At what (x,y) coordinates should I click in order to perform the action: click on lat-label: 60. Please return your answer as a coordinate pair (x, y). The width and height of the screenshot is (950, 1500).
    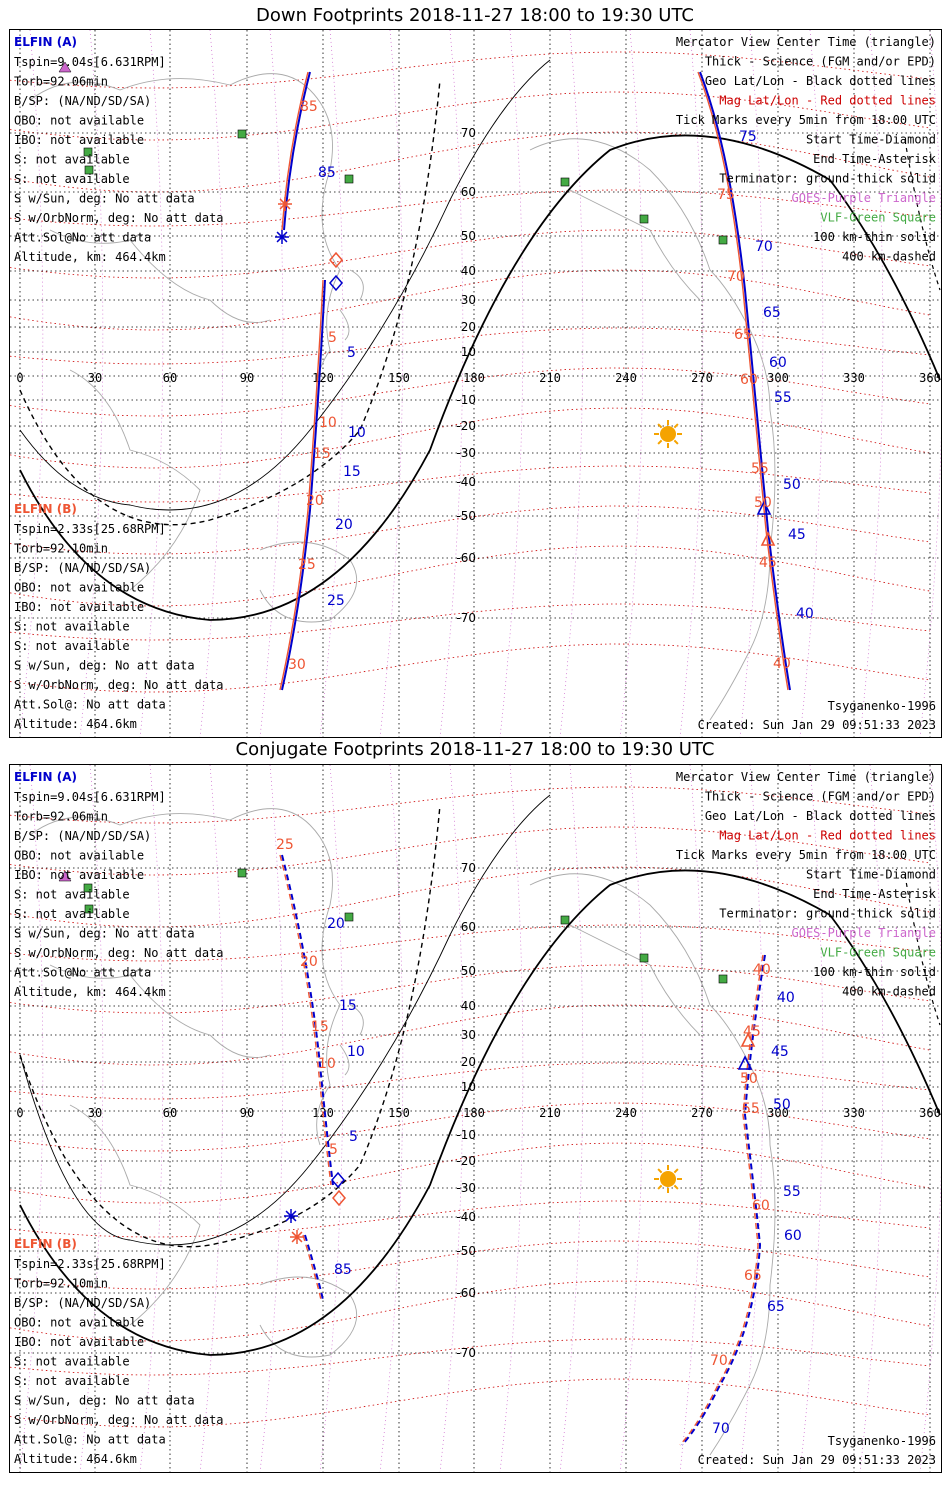
    Looking at the image, I should click on (468, 927).